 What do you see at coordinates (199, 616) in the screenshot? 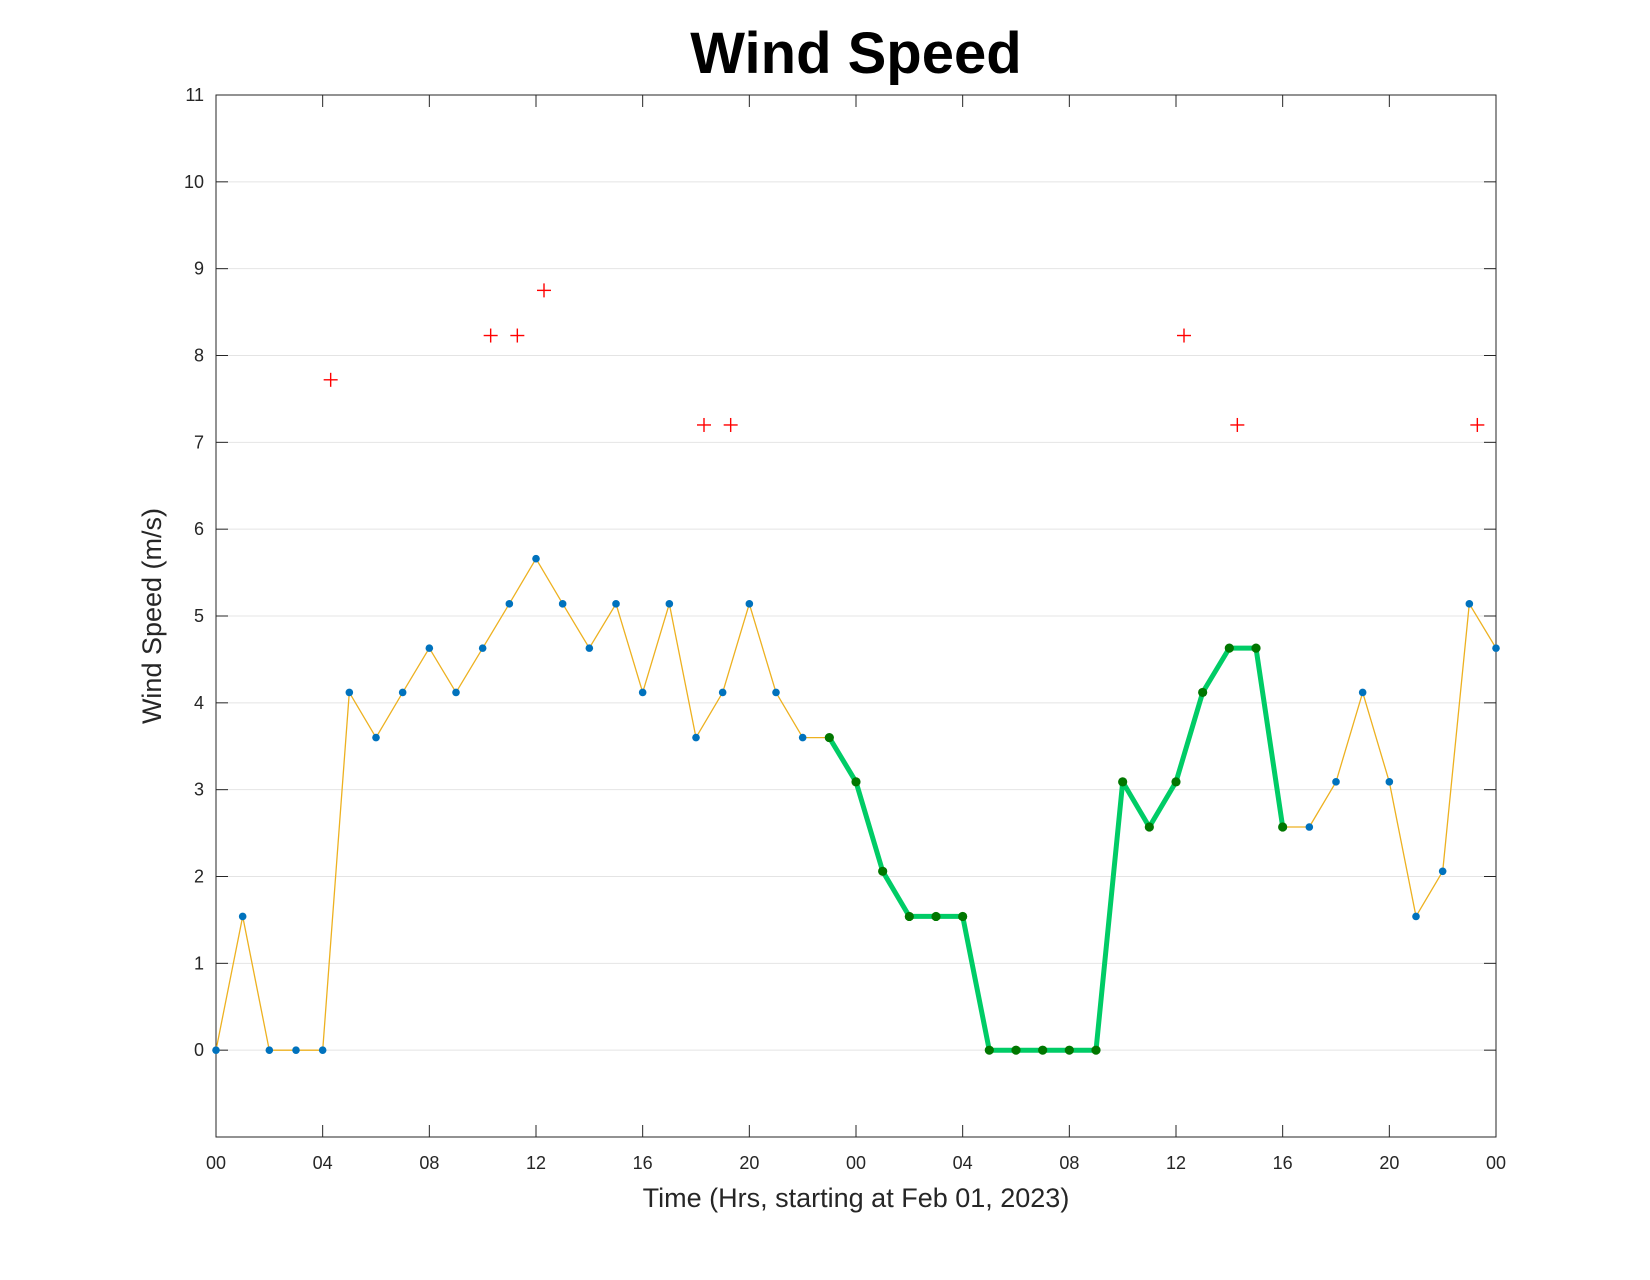
I see `y-tick-label: 5` at bounding box center [199, 616].